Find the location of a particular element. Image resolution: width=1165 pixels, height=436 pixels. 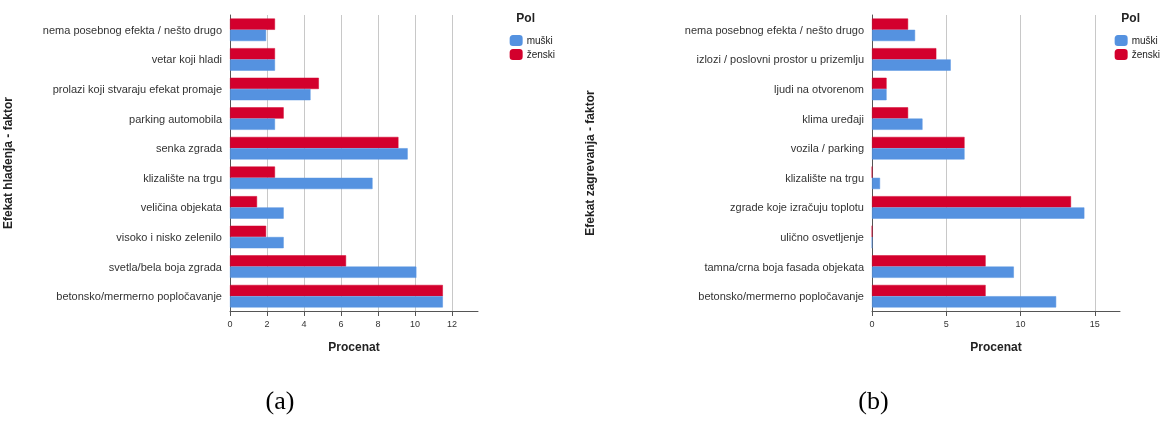

text: (b) is located at coordinates (873, 401).